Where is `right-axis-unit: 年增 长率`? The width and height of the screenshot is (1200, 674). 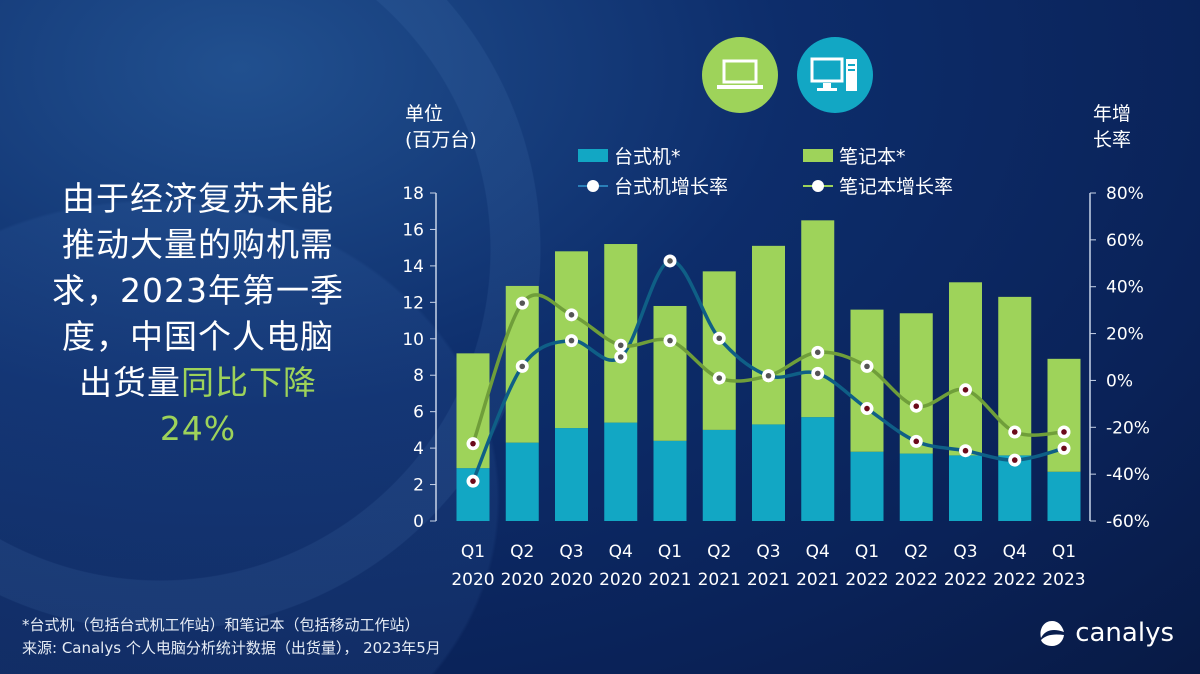
right-axis-unit: 年增 长率 is located at coordinates (1112, 127).